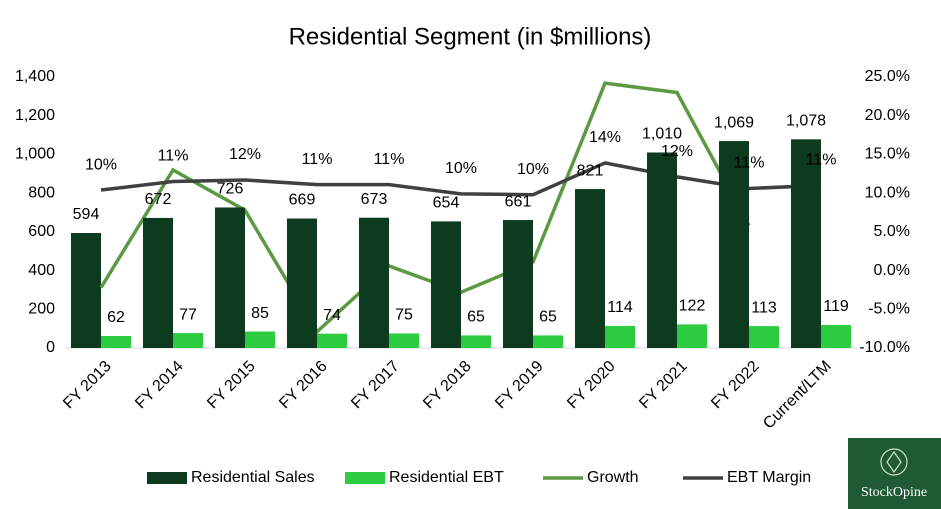 This screenshot has width=941, height=509. What do you see at coordinates (519, 385) in the screenshot?
I see `x-tick-label: FY 2019` at bounding box center [519, 385].